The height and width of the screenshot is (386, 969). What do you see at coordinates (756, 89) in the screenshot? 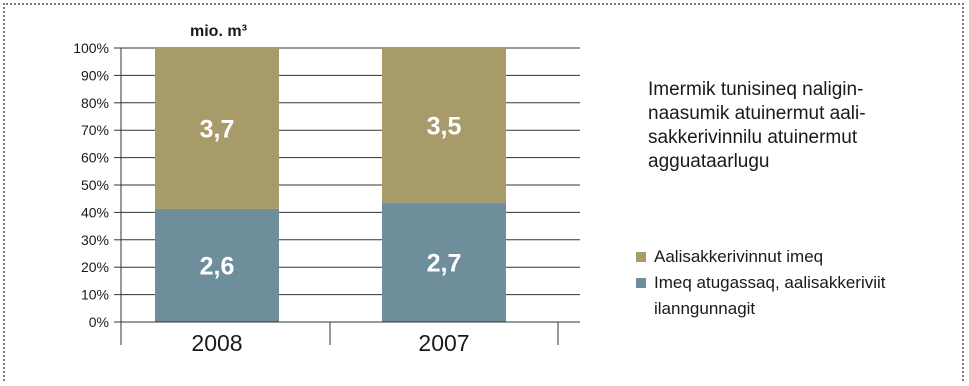
I see `side-note-line: Imermik tunisineq naligin-` at bounding box center [756, 89].